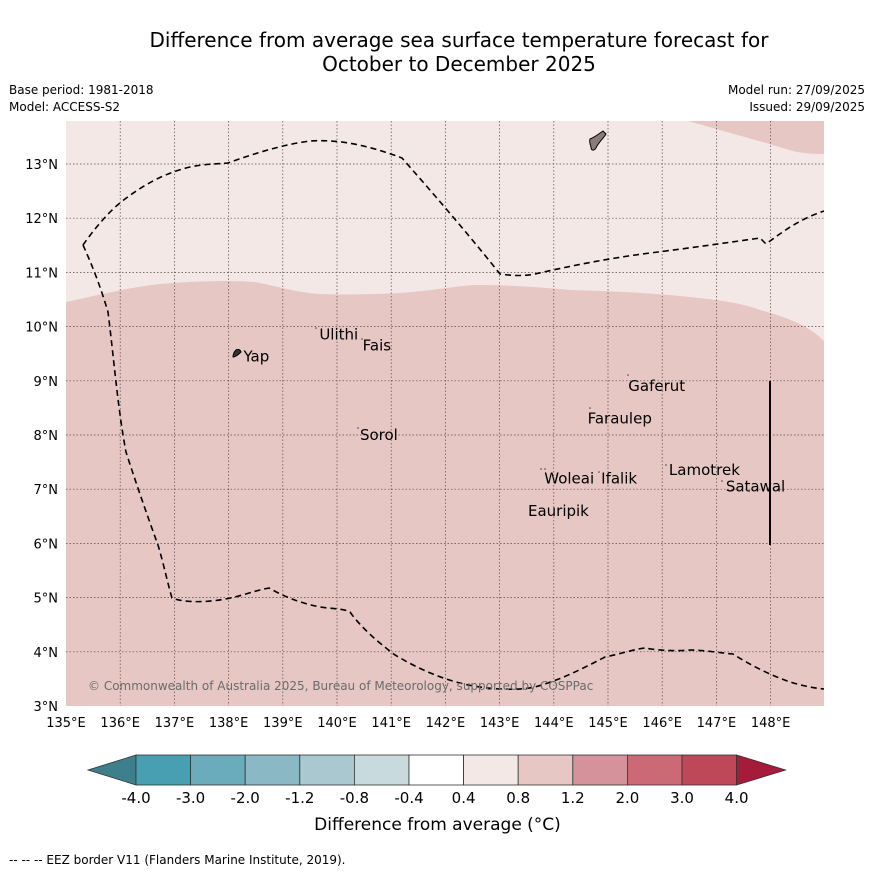 The height and width of the screenshot is (873, 873). Describe the element at coordinates (771, 723) in the screenshot. I see `x-tick-label: 148°E` at that location.